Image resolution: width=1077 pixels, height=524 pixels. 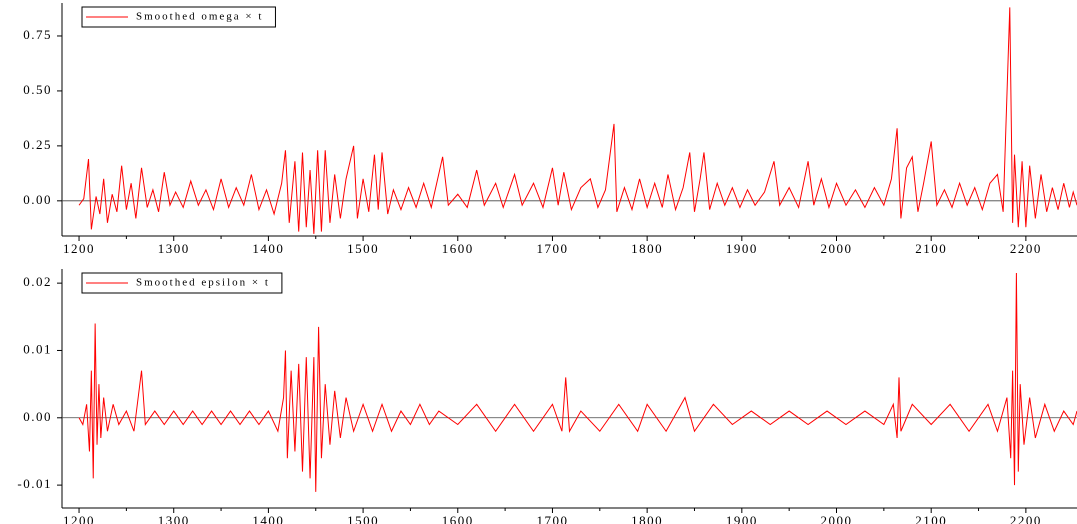 What do you see at coordinates (37, 89) in the screenshot?
I see `y-tick-label: 0.50` at bounding box center [37, 89].